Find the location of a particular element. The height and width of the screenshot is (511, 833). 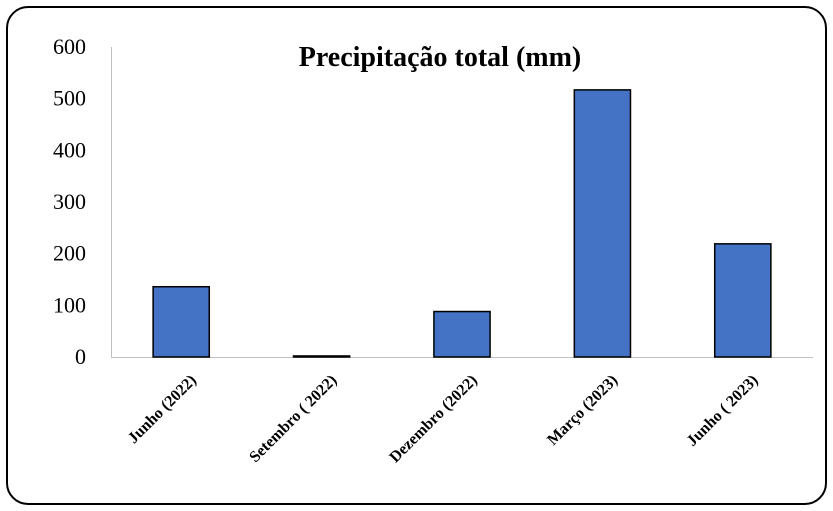

y-tick-label: 500 is located at coordinates (69, 98).